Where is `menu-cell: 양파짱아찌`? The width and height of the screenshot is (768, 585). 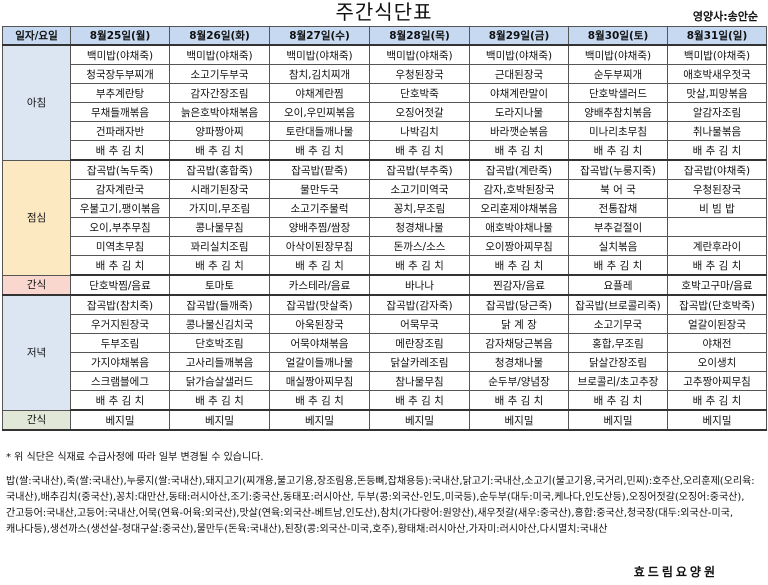
menu-cell: 양파짱아찌 is located at coordinates (219, 131).